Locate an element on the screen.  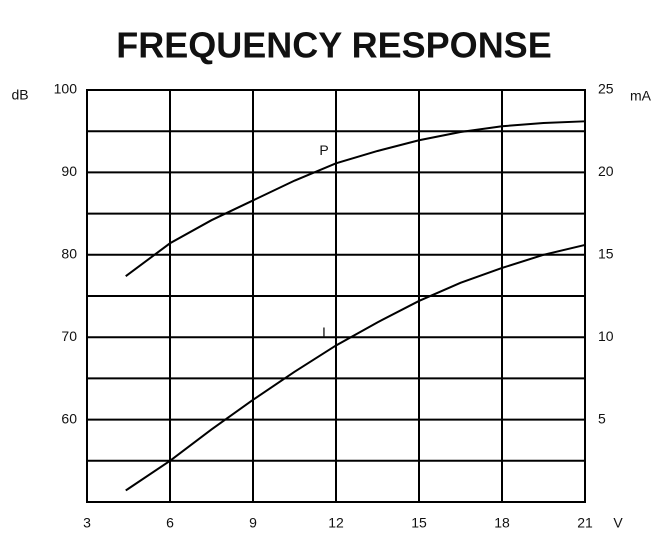
y-tick-label: 60 is located at coordinates (69, 418).